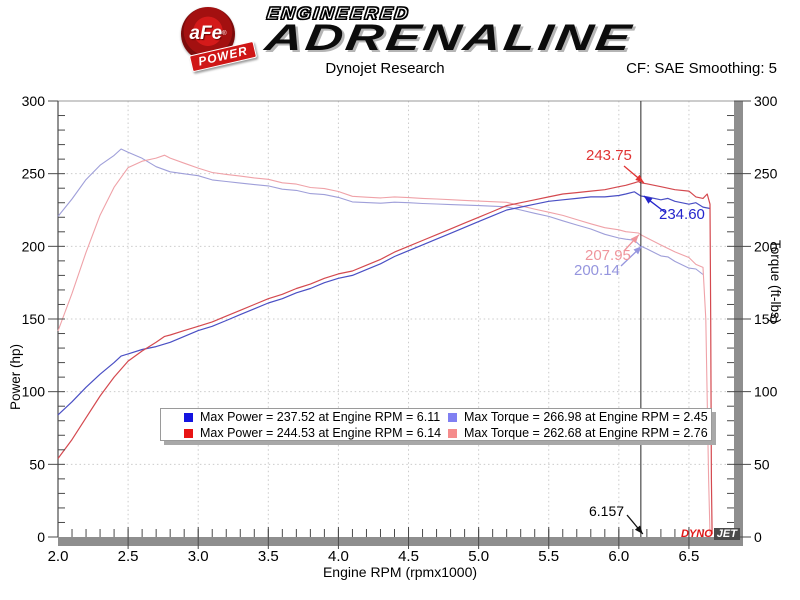  I want to click on x-tick-label: 4.0, so click(338, 556).